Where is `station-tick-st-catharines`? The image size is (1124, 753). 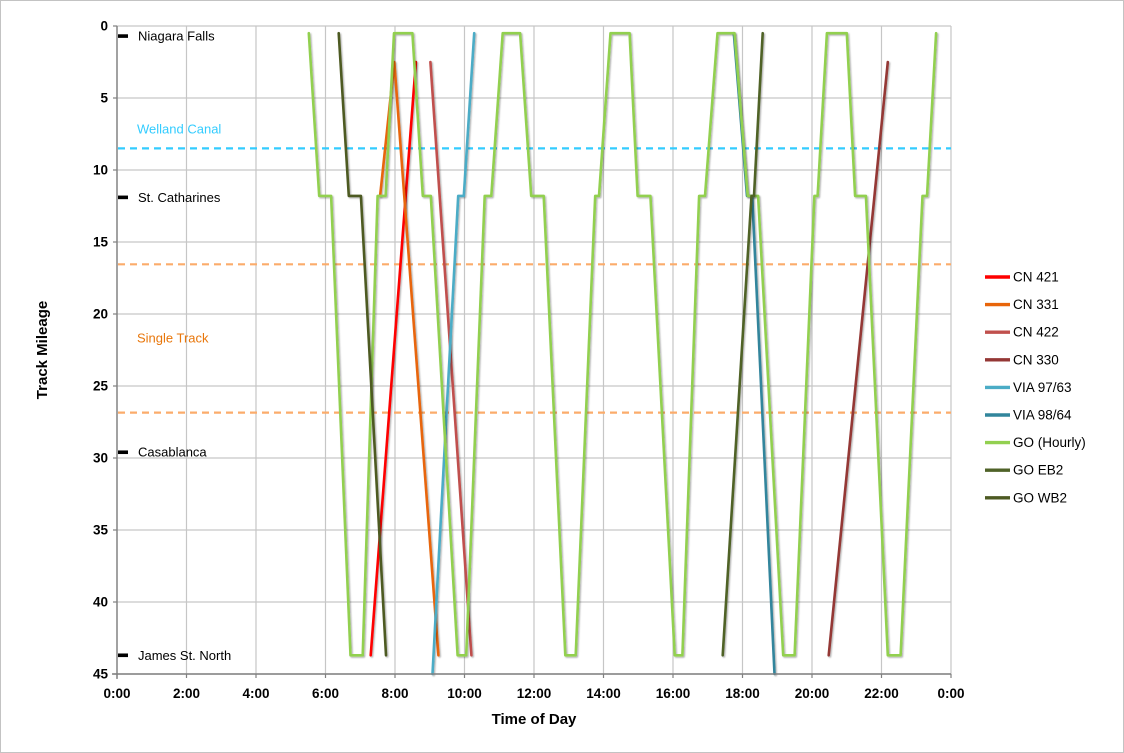 station-tick-st-catharines is located at coordinates (123, 197).